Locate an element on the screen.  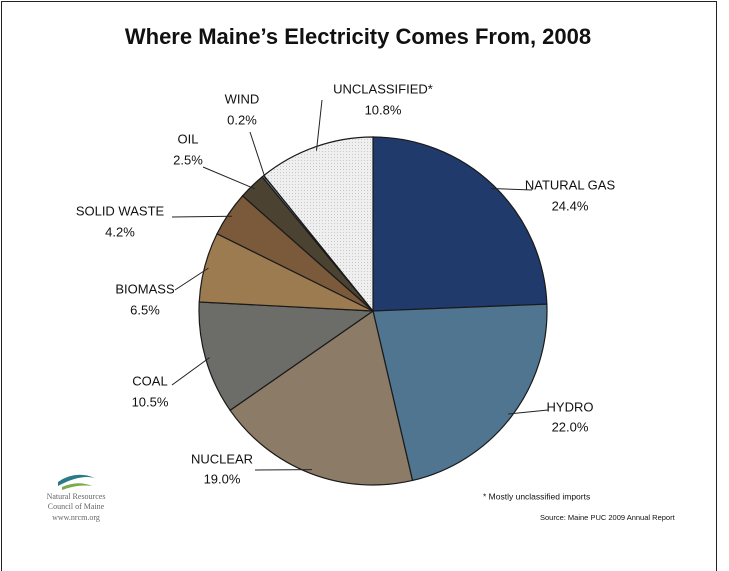
slice-label: NATURAL GAS is located at coordinates (570, 184).